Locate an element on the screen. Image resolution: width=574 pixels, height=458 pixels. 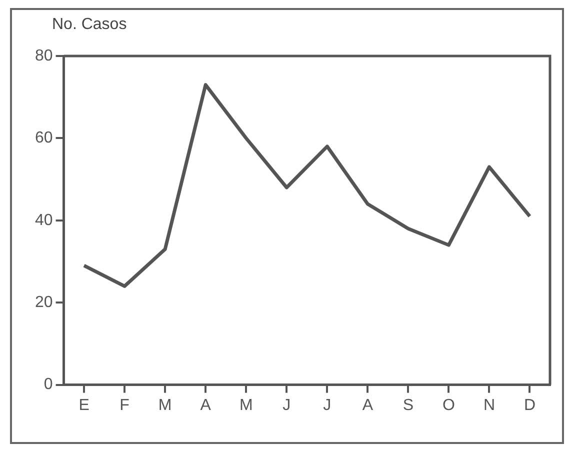
y-tick-label: 20 is located at coordinates (44, 303).